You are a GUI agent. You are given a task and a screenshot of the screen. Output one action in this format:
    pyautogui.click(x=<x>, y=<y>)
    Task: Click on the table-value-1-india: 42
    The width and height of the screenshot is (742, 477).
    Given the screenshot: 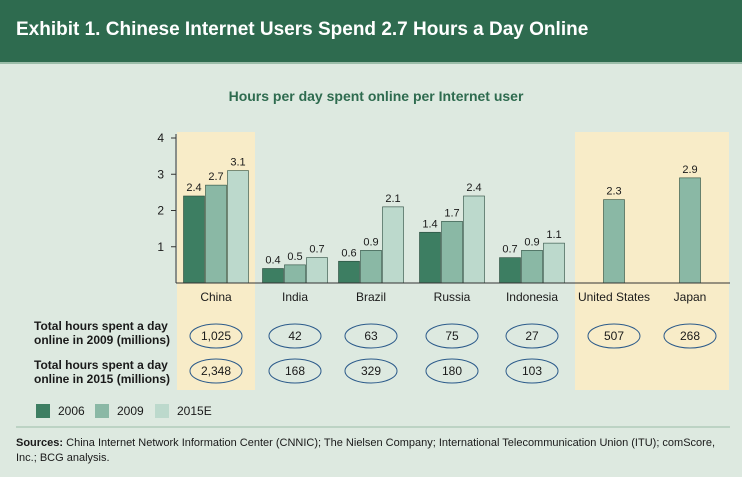 What is the action you would take?
    pyautogui.click(x=295, y=336)
    